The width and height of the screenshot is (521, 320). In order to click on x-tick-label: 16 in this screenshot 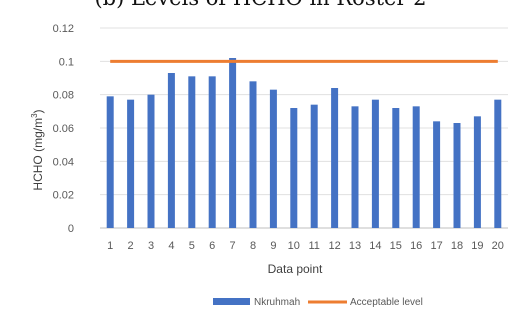, I will do `click(416, 246)`.